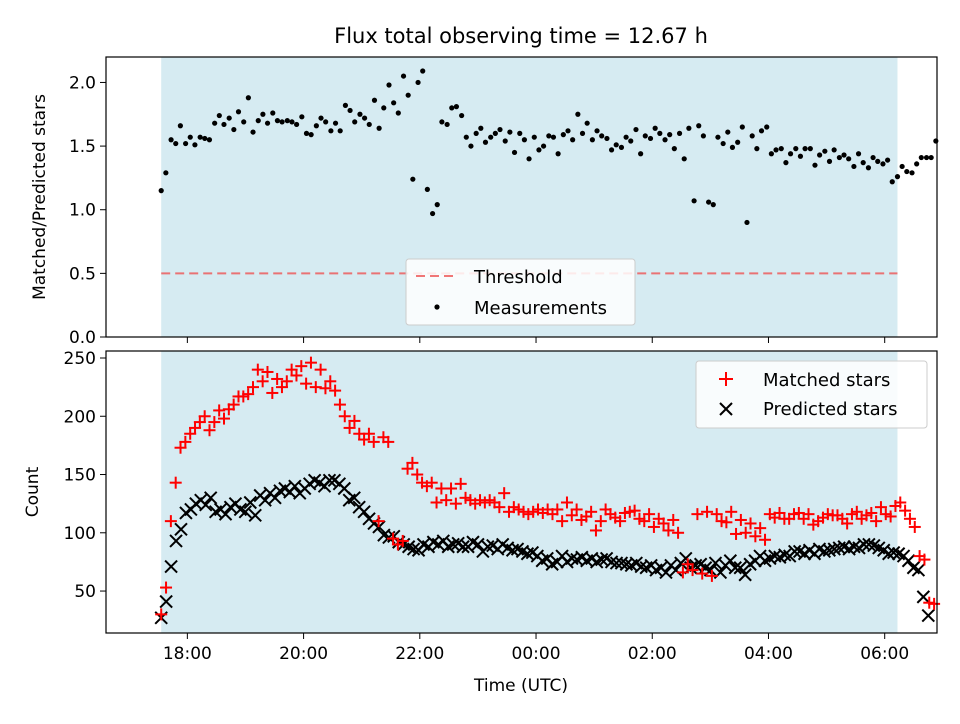  Describe the element at coordinates (520, 686) in the screenshot. I see `bottom-x-axis-label: Time (UTC)` at that location.